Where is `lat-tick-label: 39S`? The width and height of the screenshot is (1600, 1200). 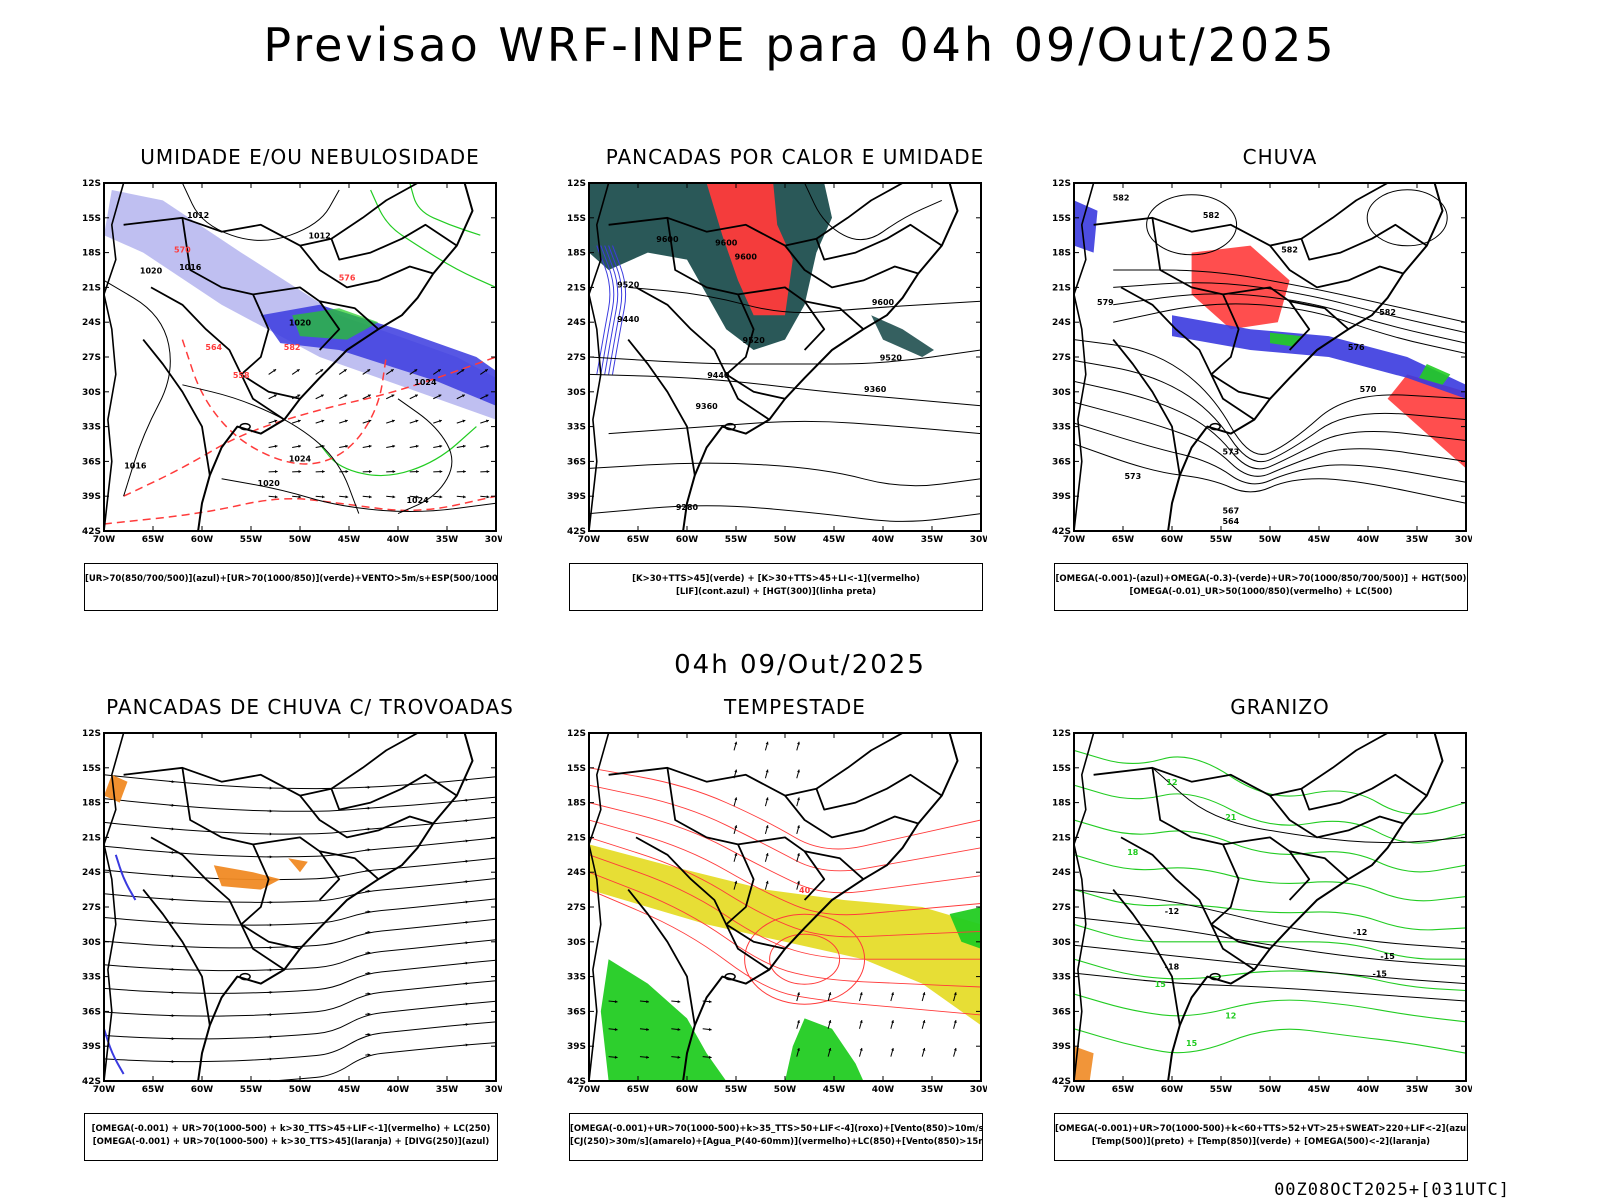
lat-tick-label: 39S is located at coordinates (1061, 1047).